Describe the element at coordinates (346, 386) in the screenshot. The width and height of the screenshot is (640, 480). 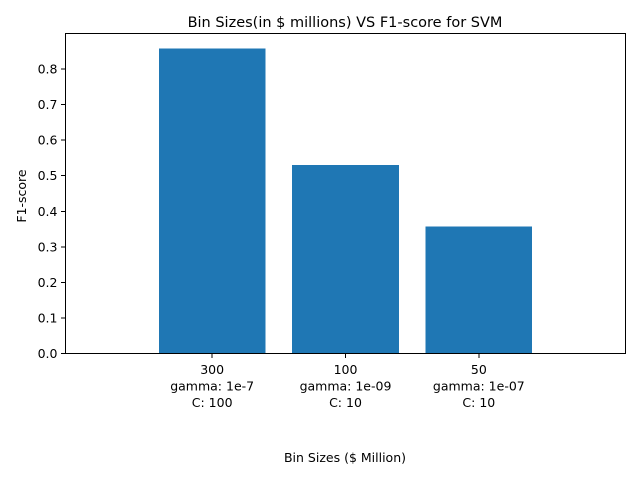
I see `x-tick-label-1-1: gamma: 1e-09` at that location.